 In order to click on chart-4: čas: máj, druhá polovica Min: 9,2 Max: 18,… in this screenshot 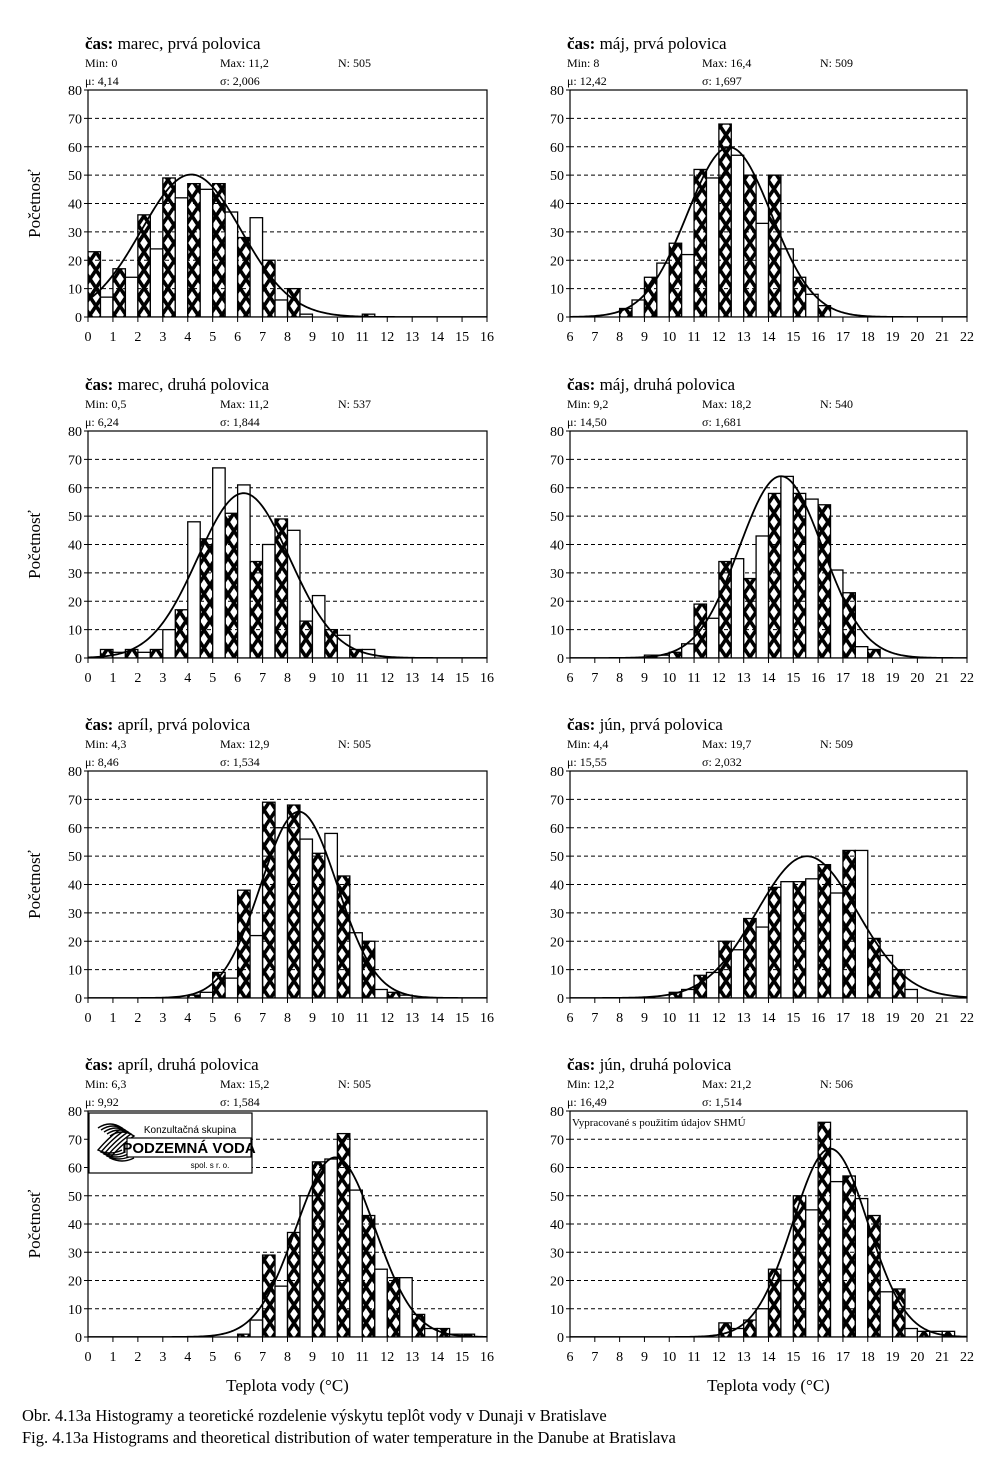, I will do `click(762, 530)`.